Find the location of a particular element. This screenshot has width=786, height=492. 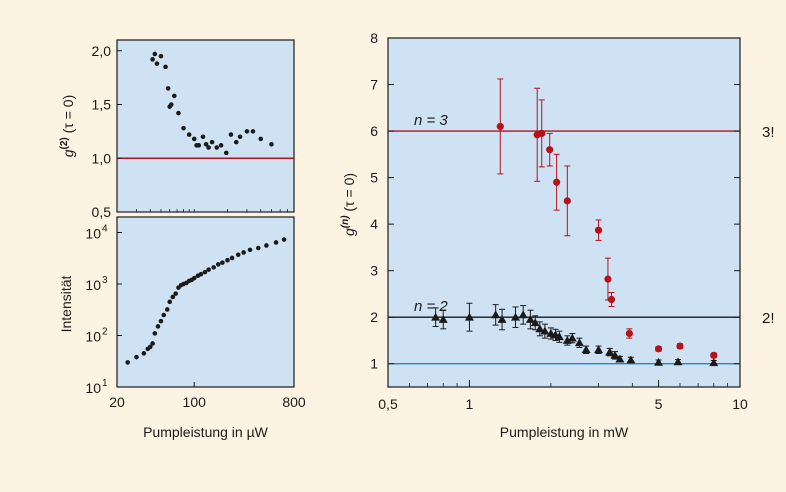

x-tick-label: 100 is located at coordinates (195, 402).